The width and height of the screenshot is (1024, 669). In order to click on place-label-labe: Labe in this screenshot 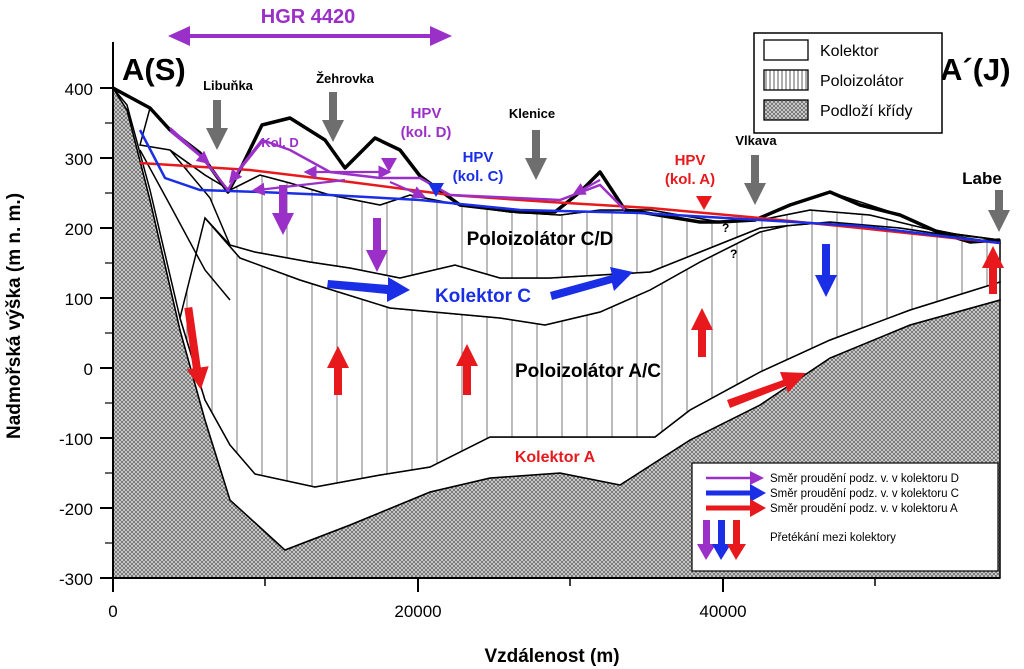, I will do `click(982, 178)`.